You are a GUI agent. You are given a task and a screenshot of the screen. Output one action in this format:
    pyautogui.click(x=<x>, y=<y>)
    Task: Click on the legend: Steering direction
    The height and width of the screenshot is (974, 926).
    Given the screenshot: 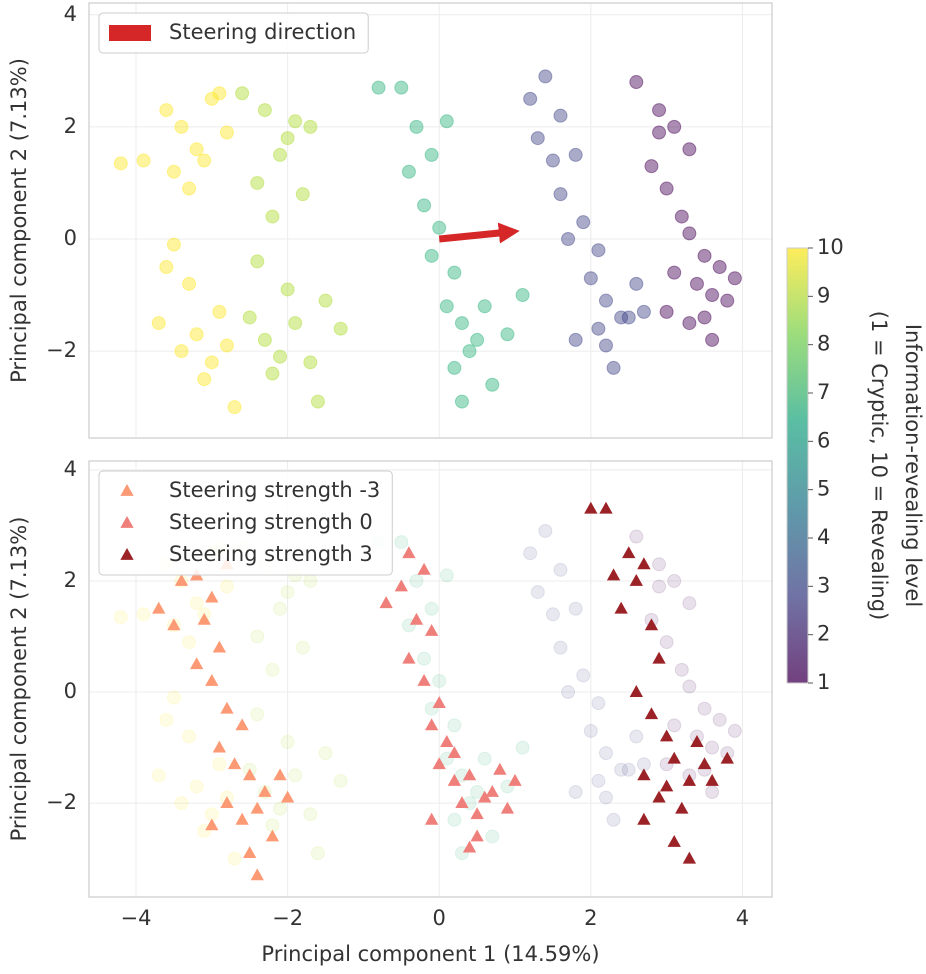 What is the action you would take?
    pyautogui.click(x=233, y=33)
    